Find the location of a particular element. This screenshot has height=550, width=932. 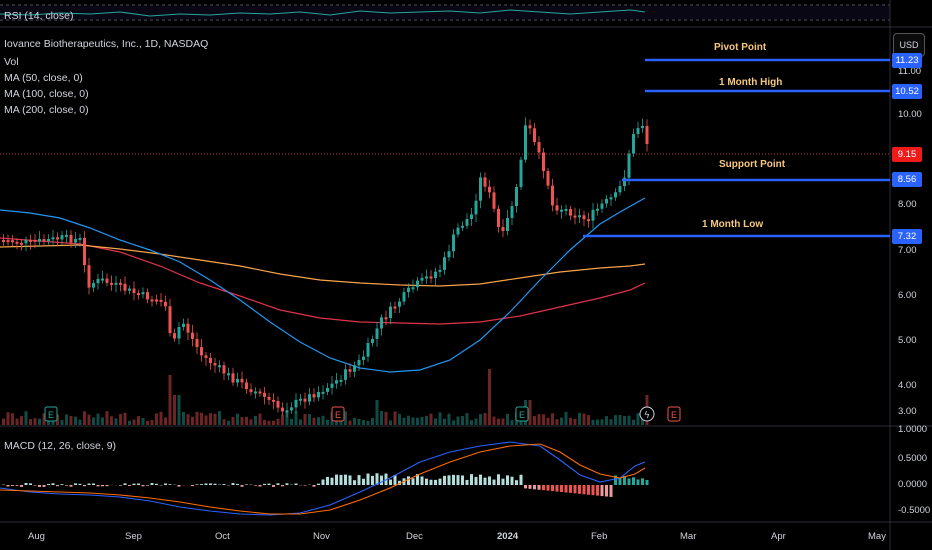

signal-line is located at coordinates (323, 479).